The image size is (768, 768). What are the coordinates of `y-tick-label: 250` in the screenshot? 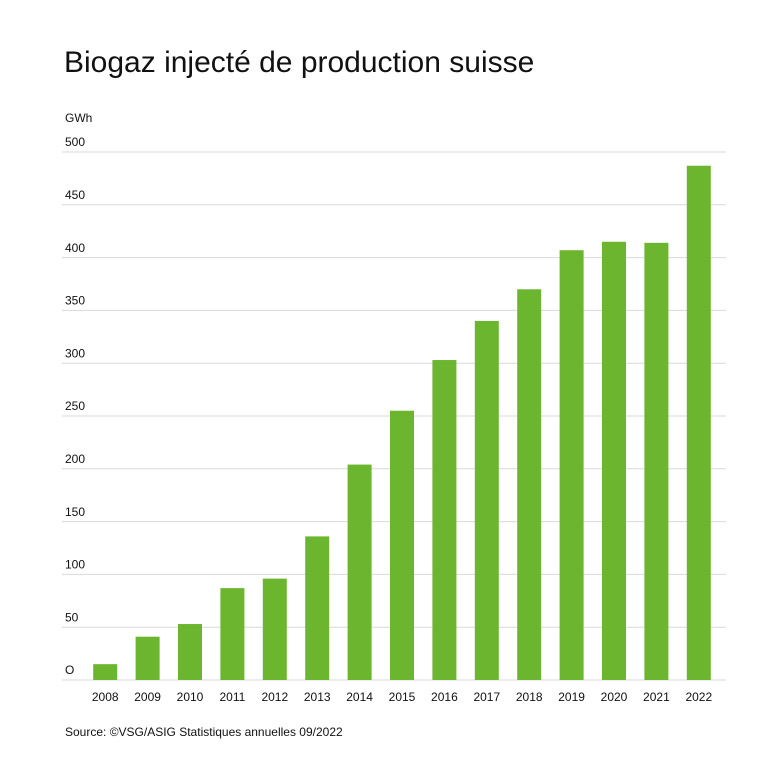 It's located at (75, 406).